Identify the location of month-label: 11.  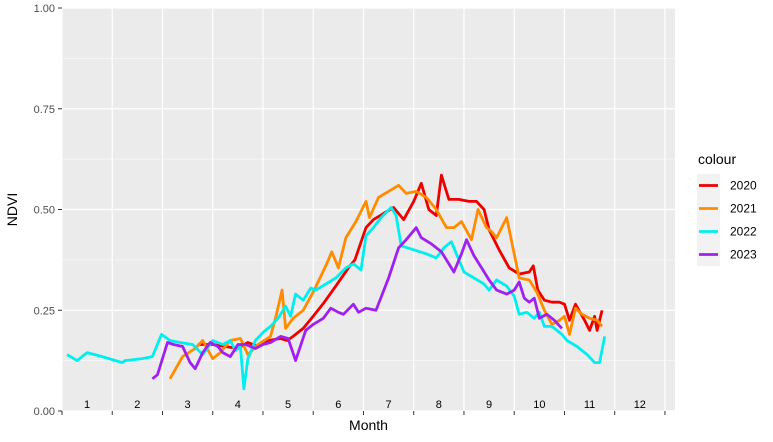
(589, 405).